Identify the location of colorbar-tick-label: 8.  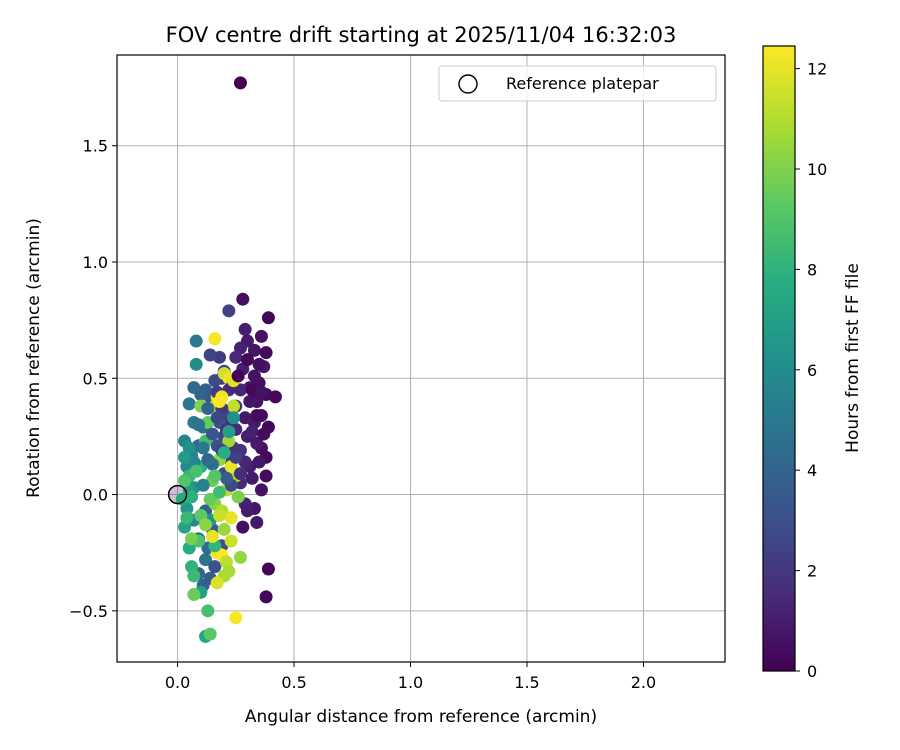
(812, 269).